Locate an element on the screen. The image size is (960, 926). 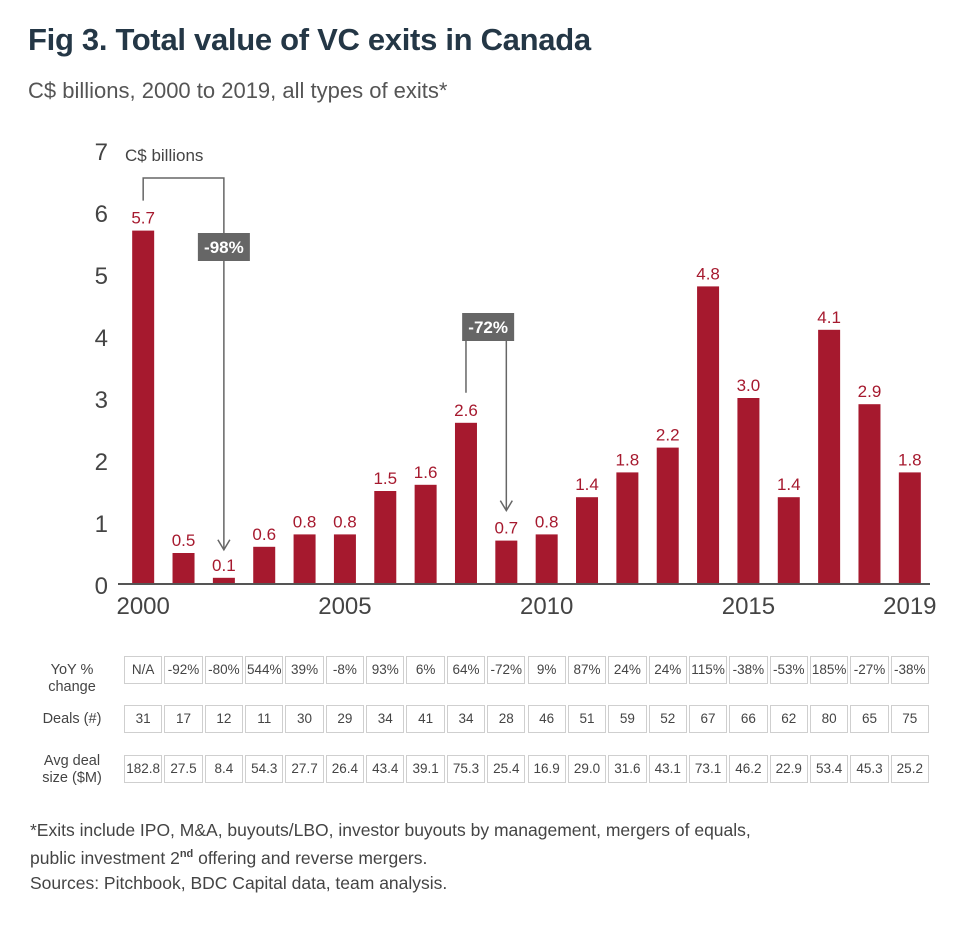
y-tick-label: 3 is located at coordinates (101, 400).